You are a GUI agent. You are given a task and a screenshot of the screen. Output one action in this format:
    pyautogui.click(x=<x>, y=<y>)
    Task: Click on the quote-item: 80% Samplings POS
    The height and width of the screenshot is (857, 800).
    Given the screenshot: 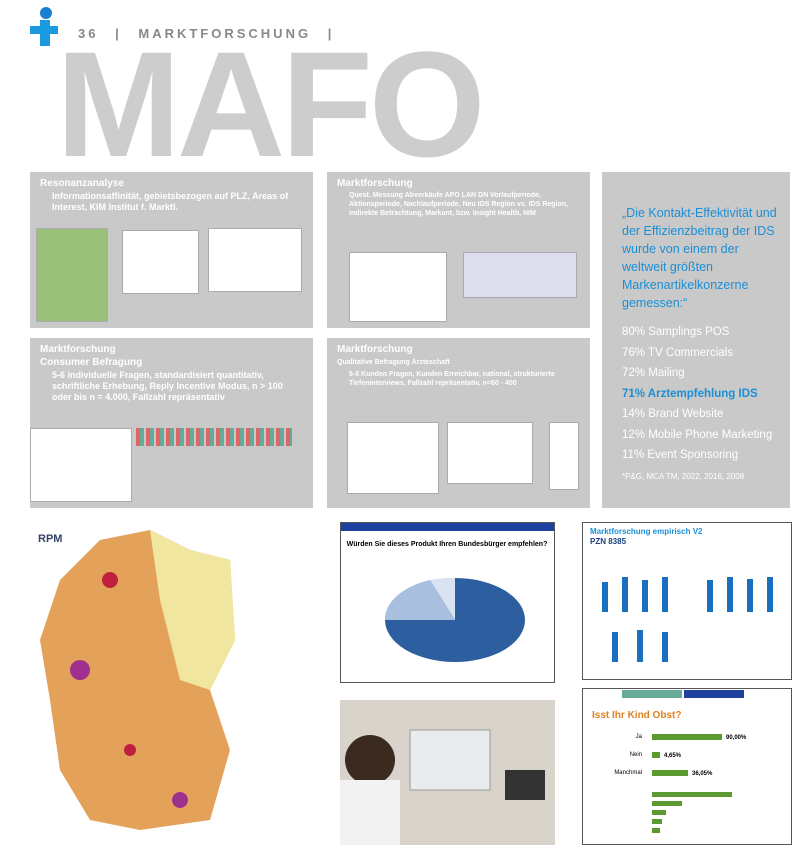 What is the action you would take?
    pyautogui.click(x=676, y=332)
    